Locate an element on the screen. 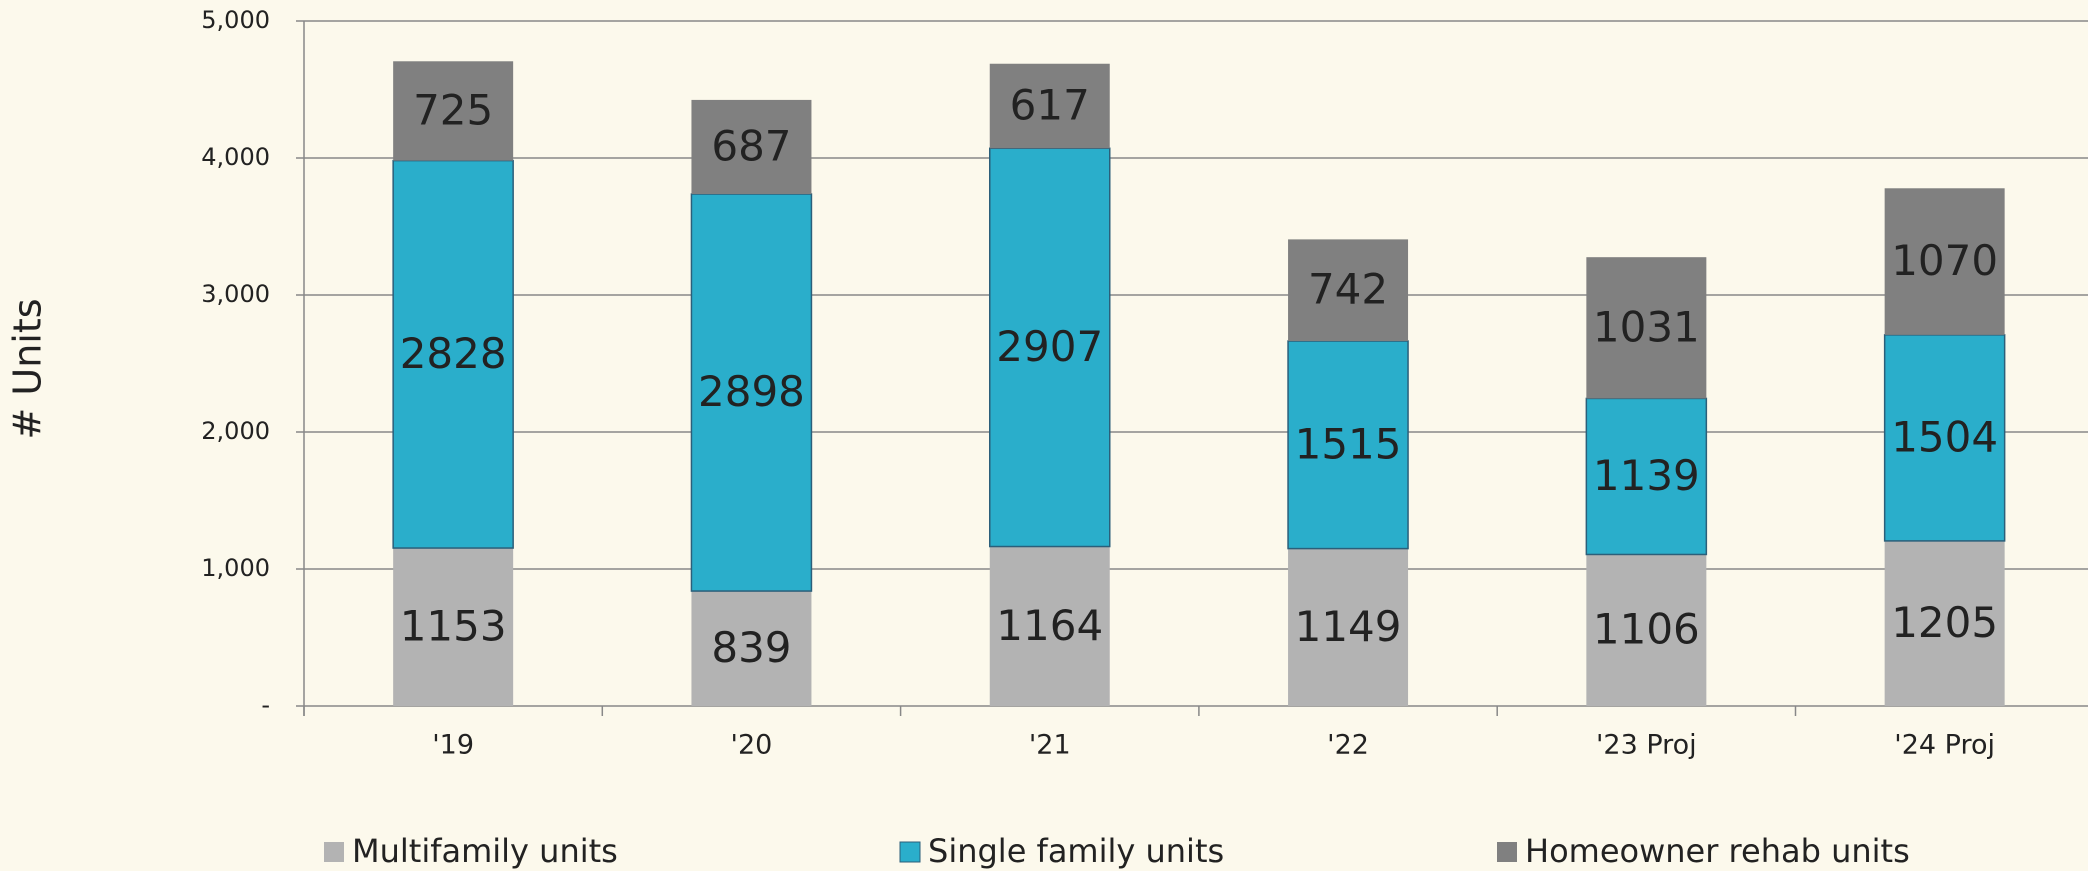 Image resolution: width=2088 pixels, height=871 pixels. x-tick-label: '19 is located at coordinates (453, 745).